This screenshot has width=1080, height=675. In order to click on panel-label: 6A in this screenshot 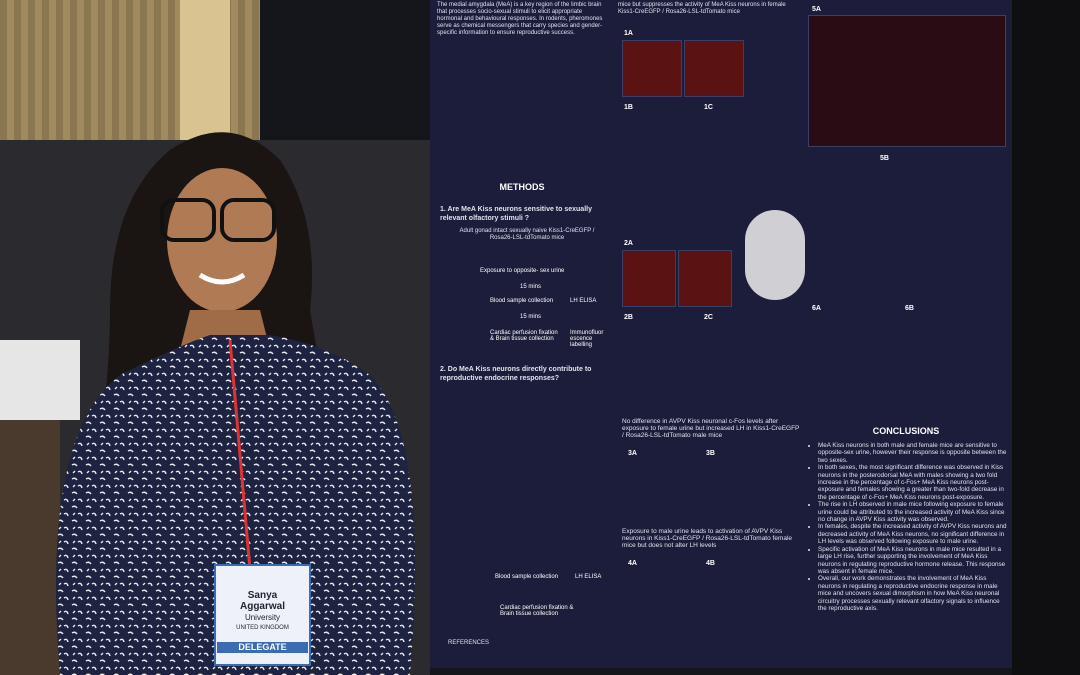, I will do `click(816, 308)`.